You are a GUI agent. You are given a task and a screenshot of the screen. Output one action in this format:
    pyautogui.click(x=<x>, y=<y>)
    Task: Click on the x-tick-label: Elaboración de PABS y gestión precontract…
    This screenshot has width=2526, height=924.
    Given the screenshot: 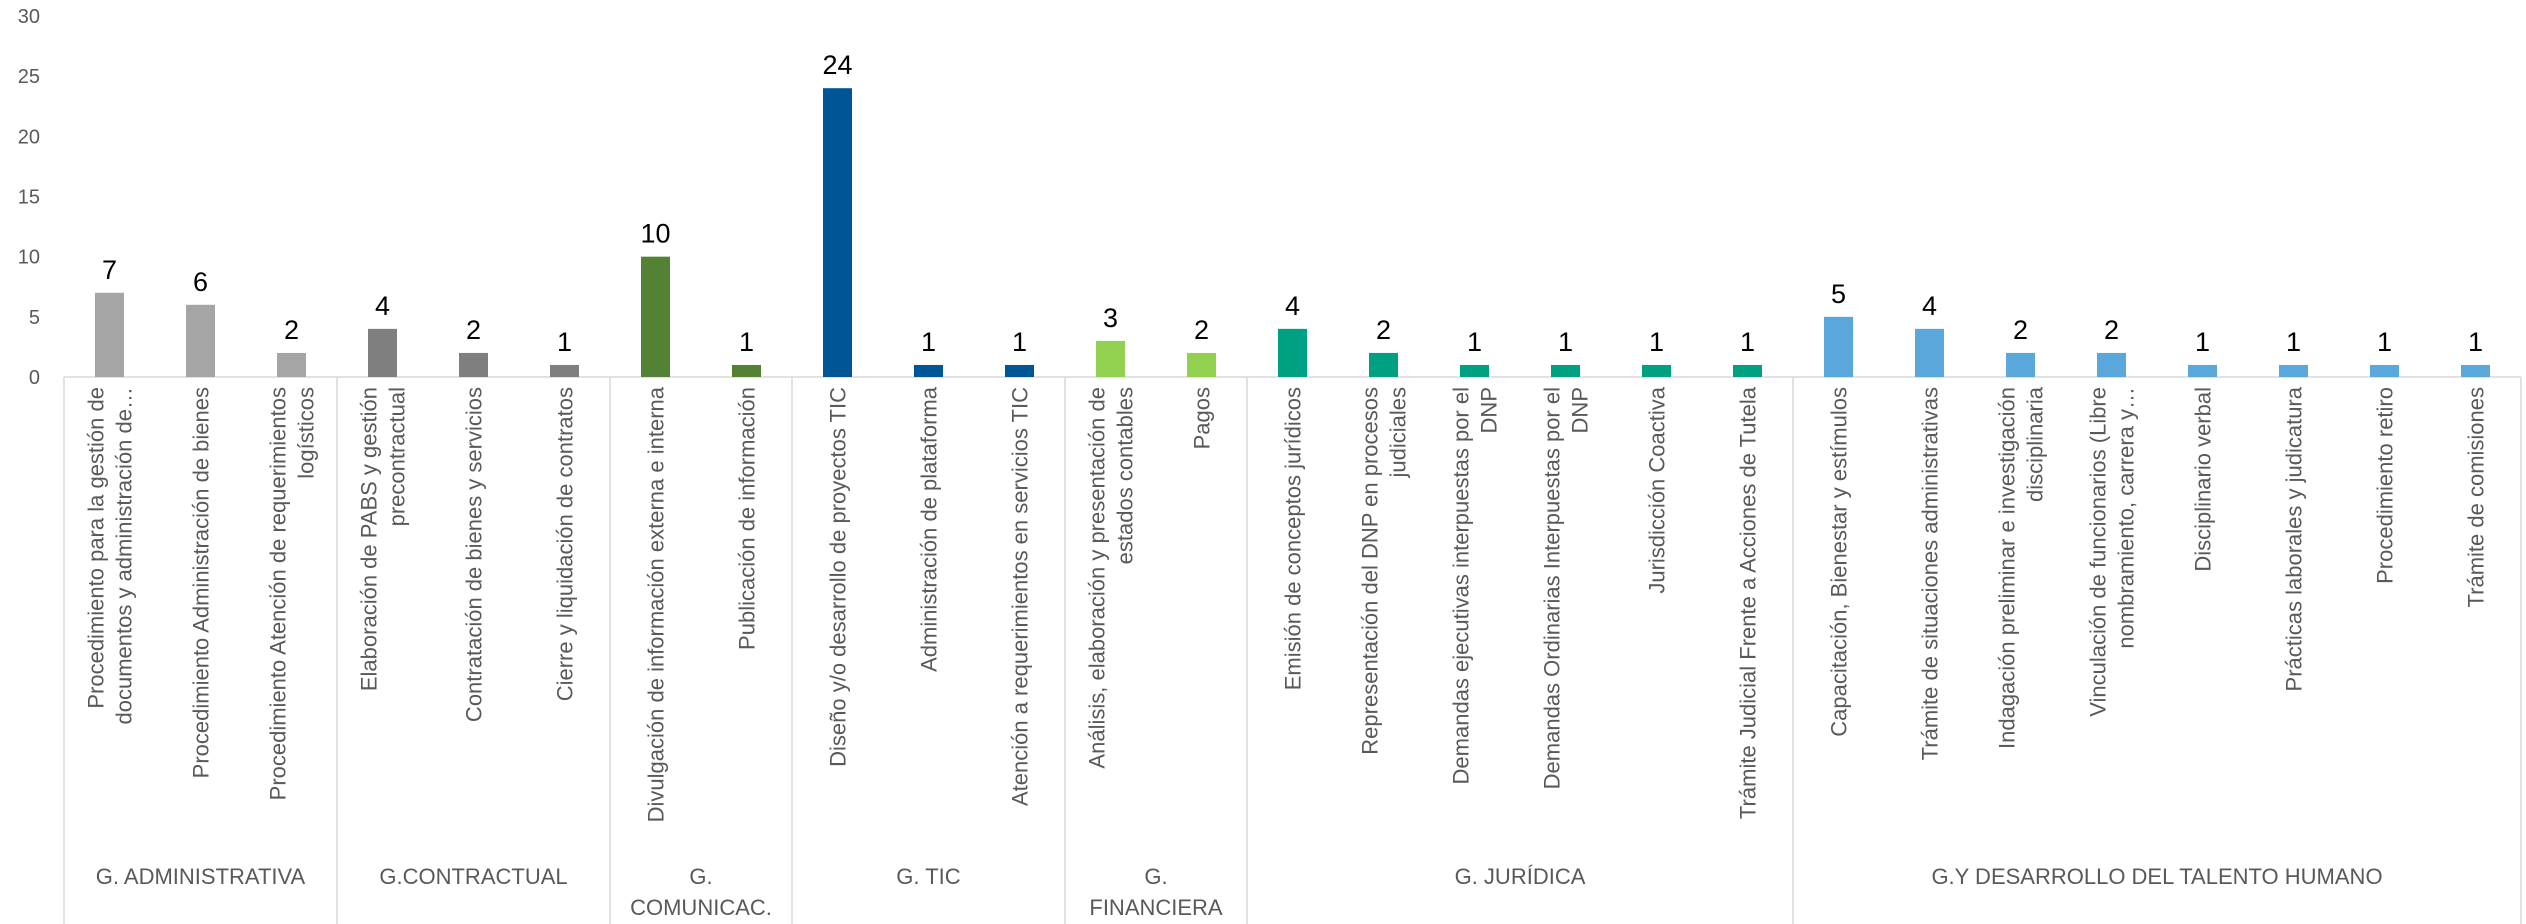 What is the action you would take?
    pyautogui.click(x=383, y=539)
    